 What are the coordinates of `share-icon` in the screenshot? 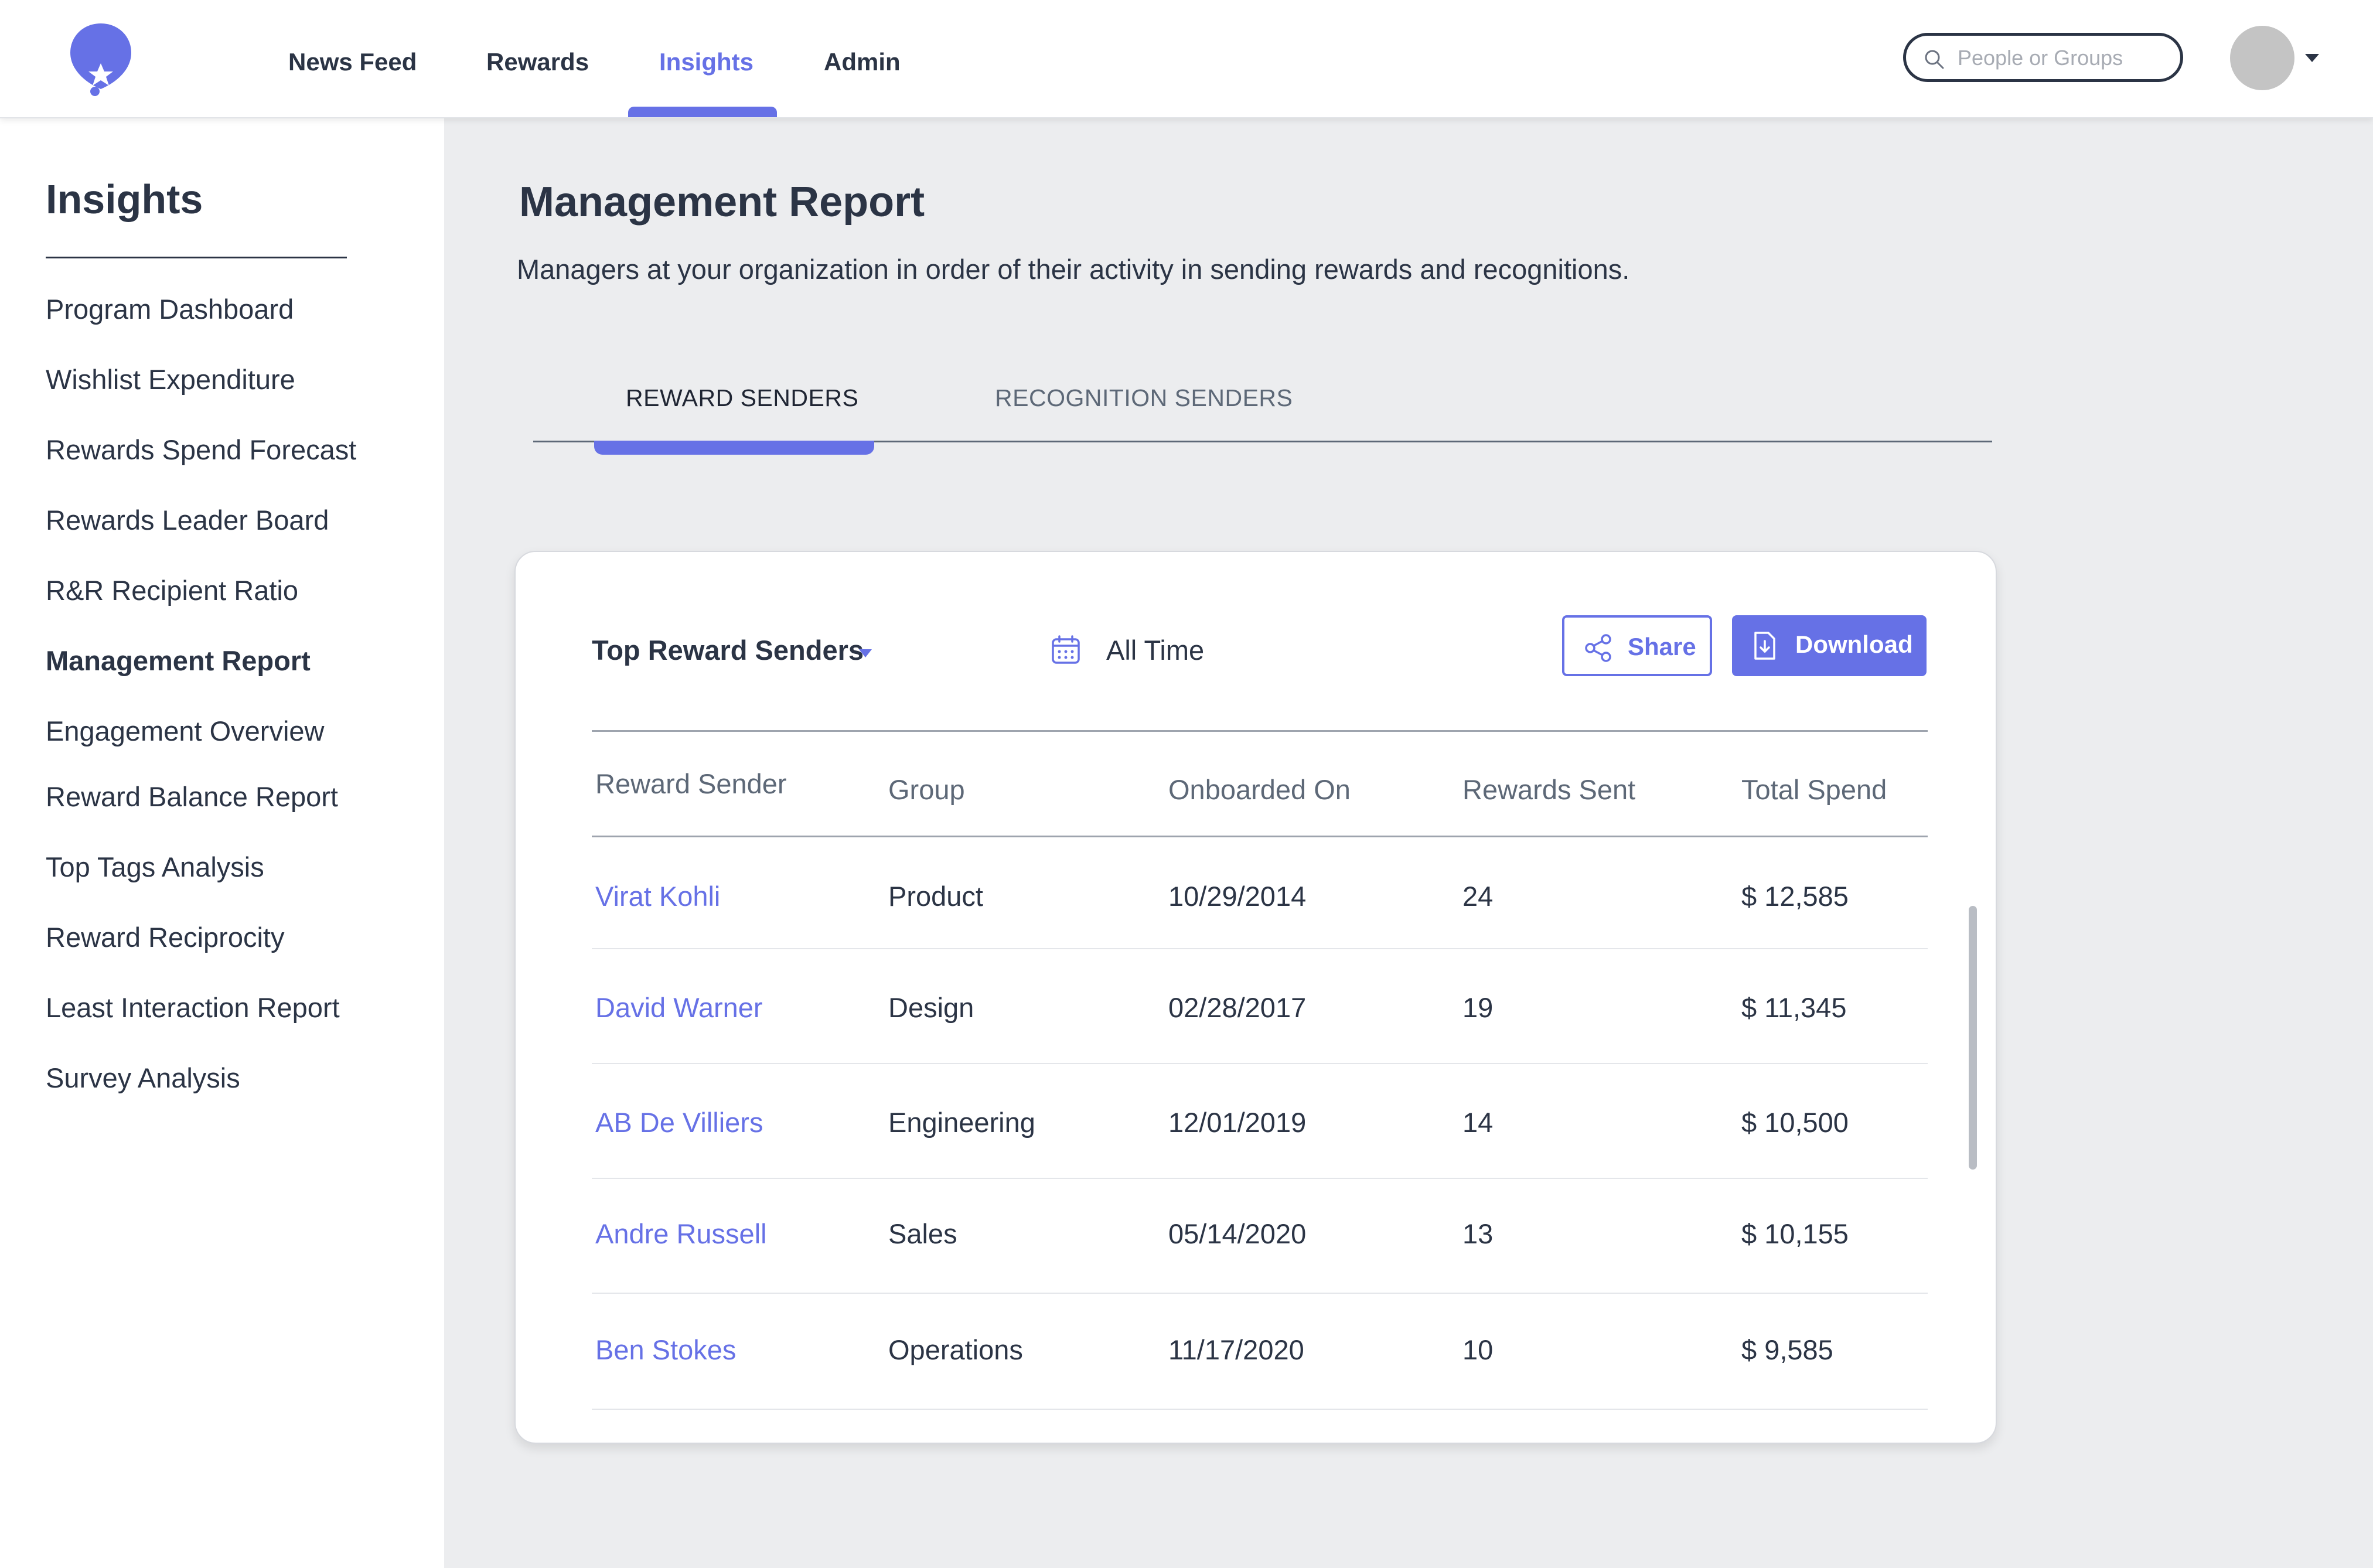 It's located at (1598, 648).